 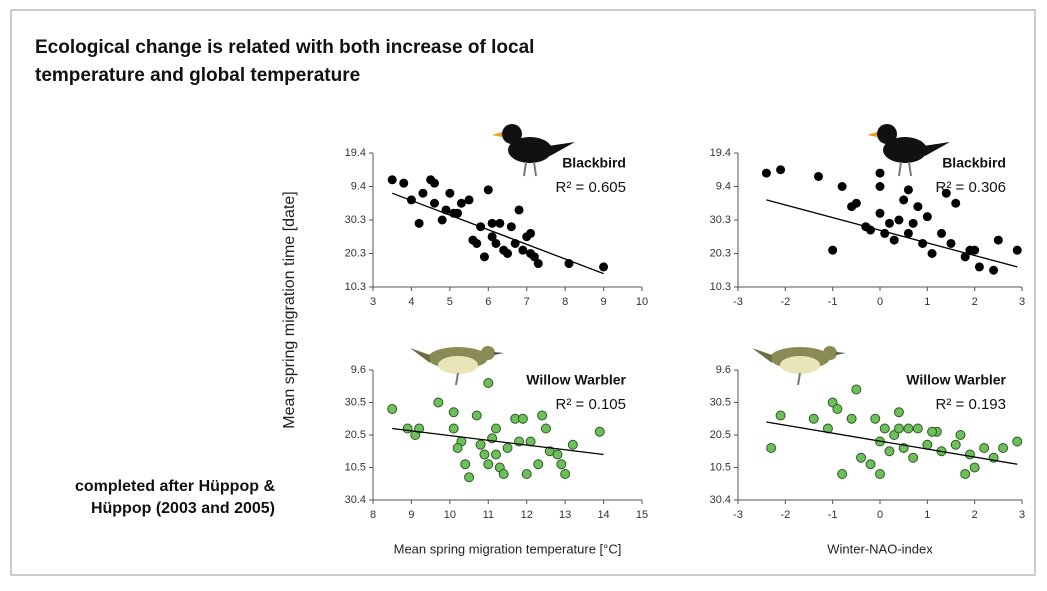 What do you see at coordinates (642, 302) in the screenshot?
I see `x-tick-label: 10` at bounding box center [642, 302].